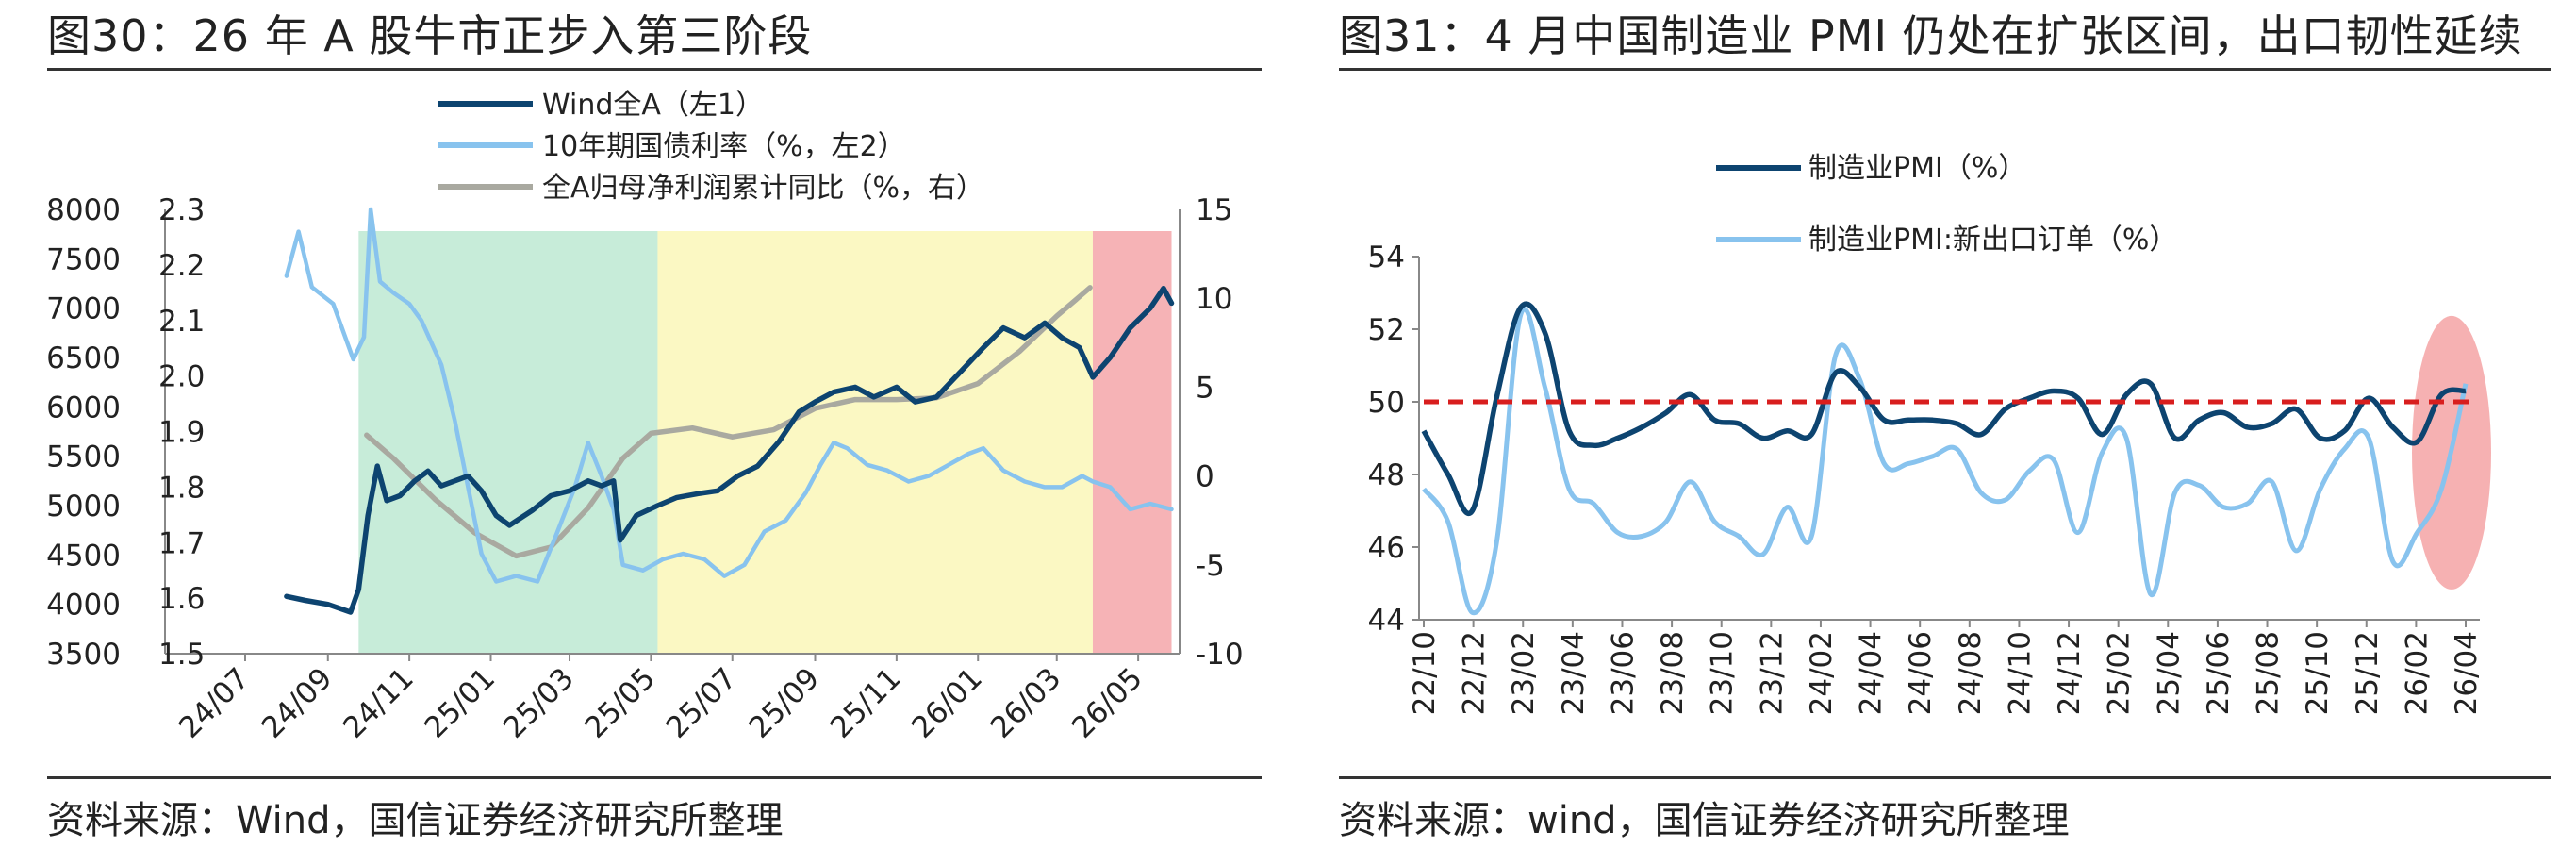  What do you see at coordinates (1945, 69) in the screenshot?
I see `right-title-rule` at bounding box center [1945, 69].